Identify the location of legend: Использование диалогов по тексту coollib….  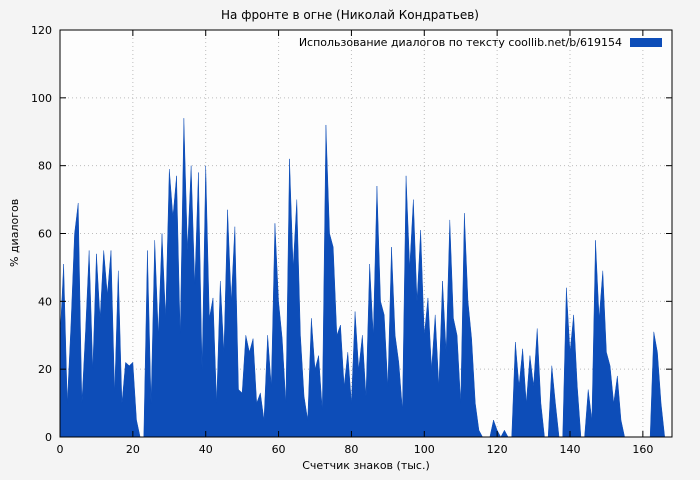
(480, 42).